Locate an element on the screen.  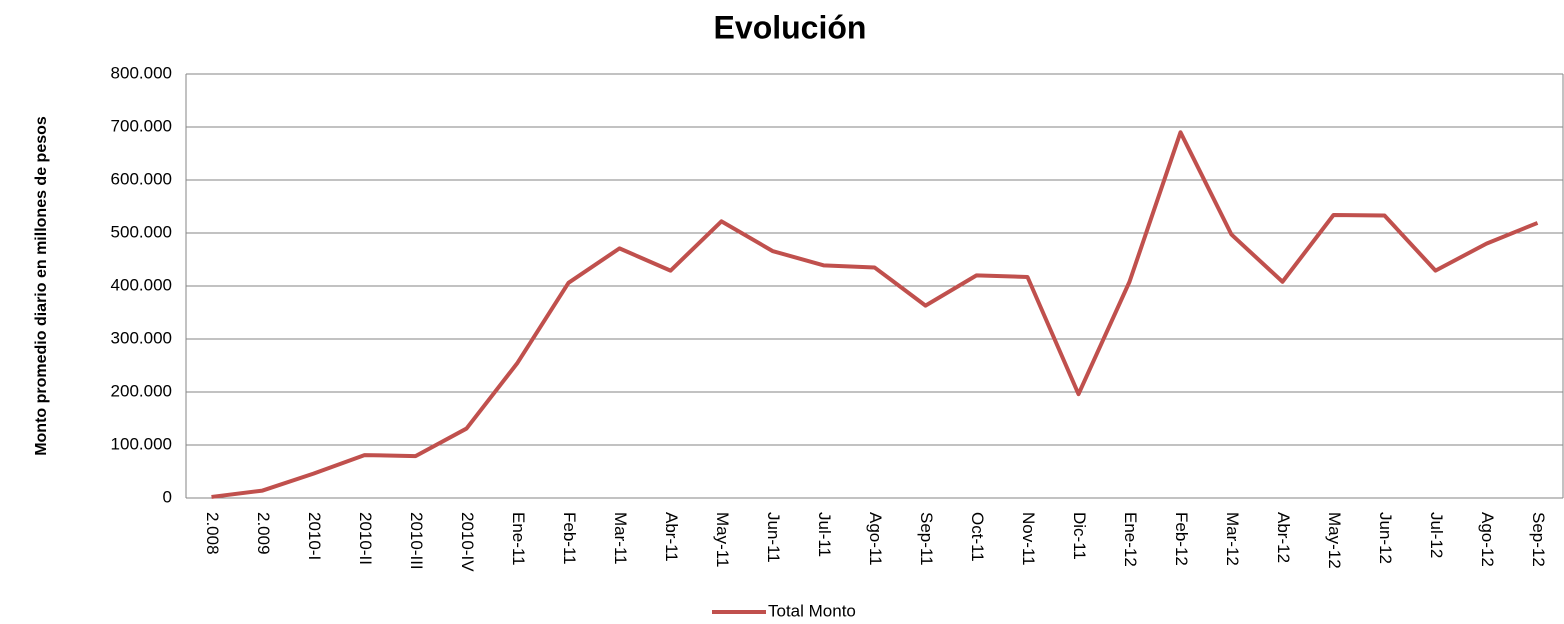
x-tick-label: 2010-II is located at coordinates (365, 538).